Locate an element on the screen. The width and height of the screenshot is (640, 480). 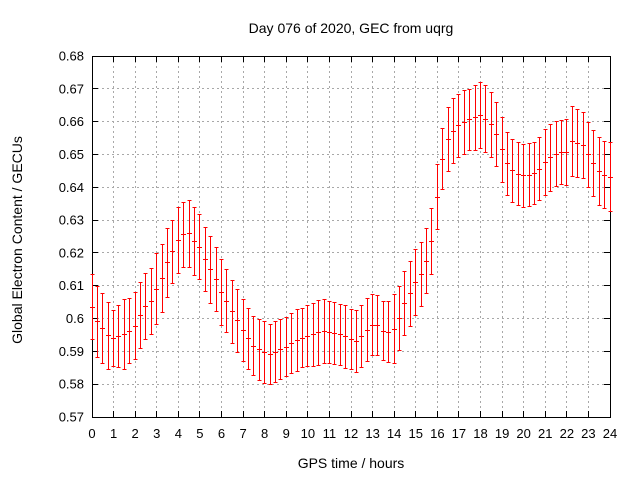
y-tick-label: 0.6 is located at coordinates (75, 318).